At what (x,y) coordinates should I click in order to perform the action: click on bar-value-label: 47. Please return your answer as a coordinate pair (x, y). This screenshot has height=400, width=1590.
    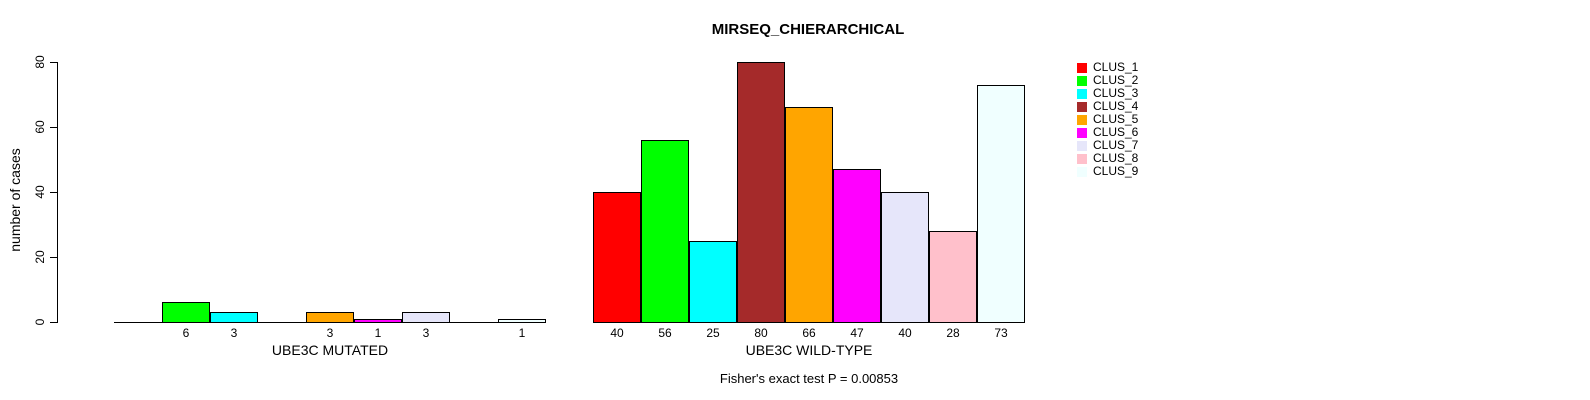
    Looking at the image, I should click on (857, 333).